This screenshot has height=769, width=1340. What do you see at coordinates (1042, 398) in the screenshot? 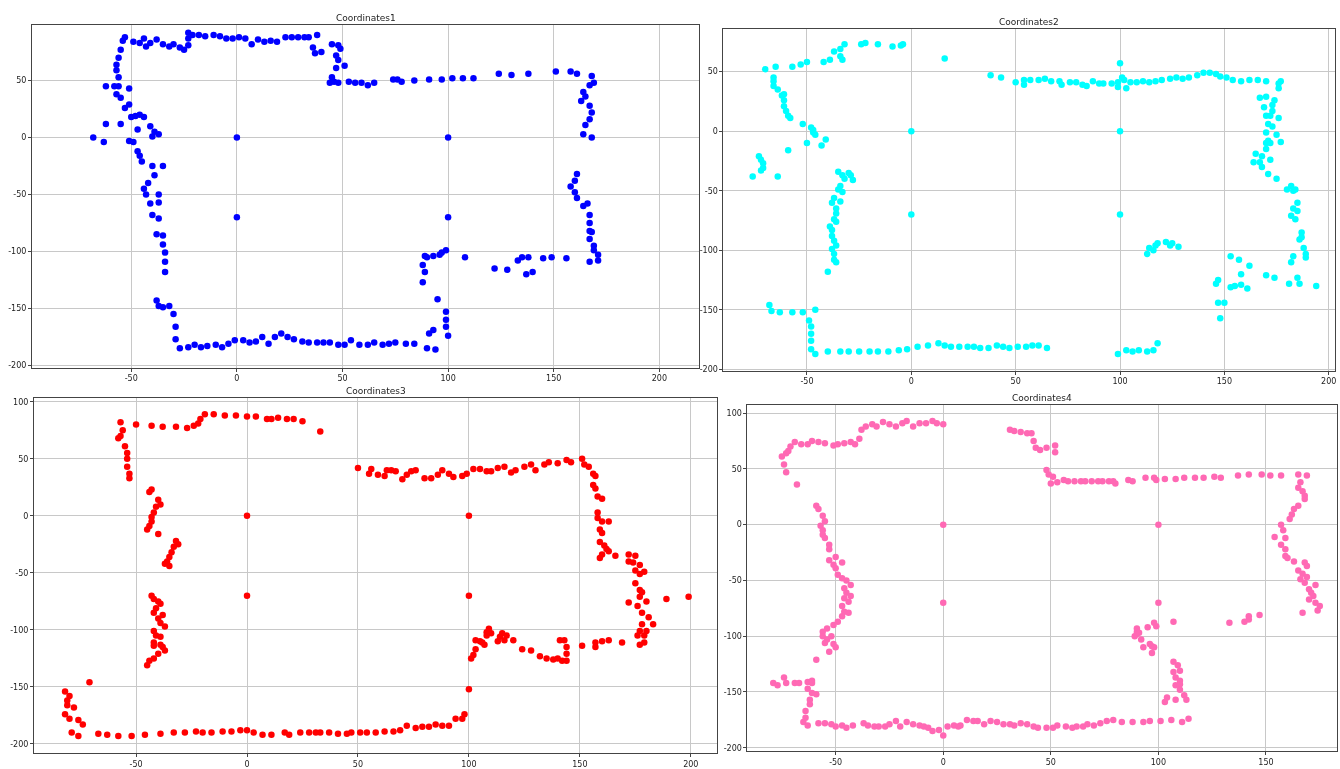
I see `chart-title: Coordinates4` at bounding box center [1042, 398].